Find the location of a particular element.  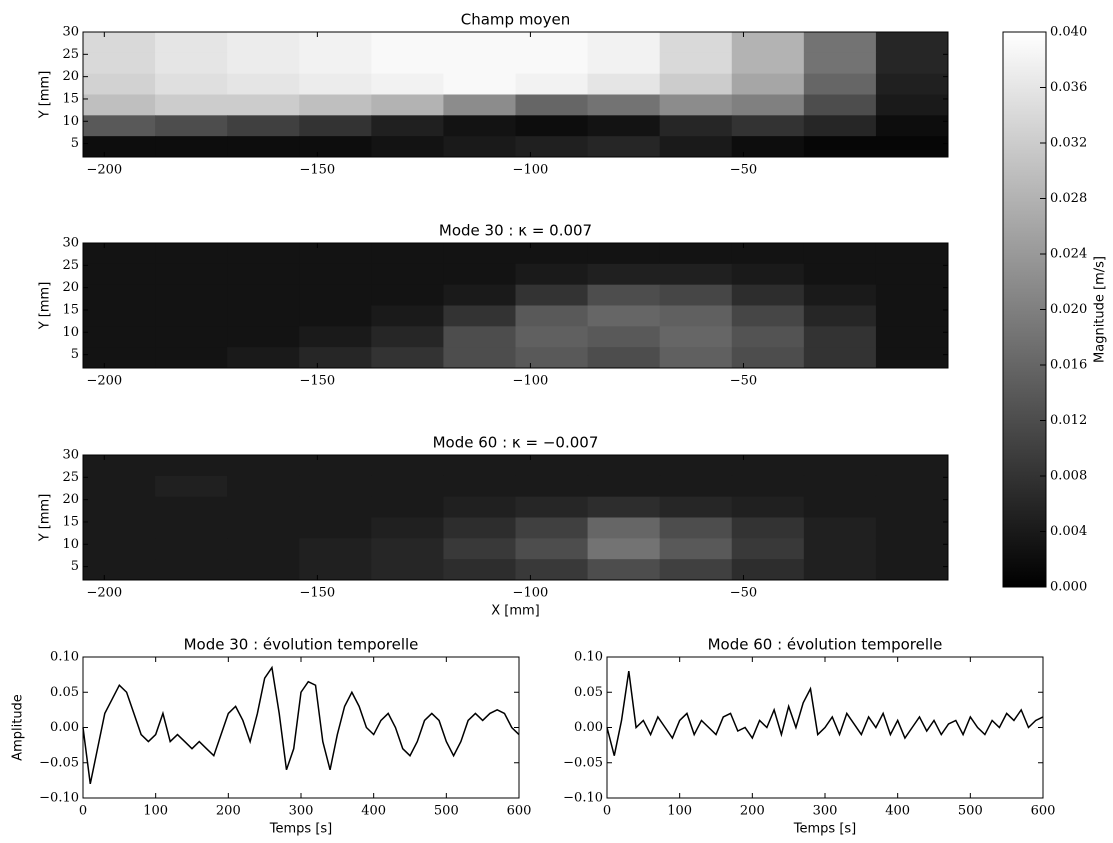

chart-title: Mode 60 : évolution temporelle is located at coordinates (825, 645).